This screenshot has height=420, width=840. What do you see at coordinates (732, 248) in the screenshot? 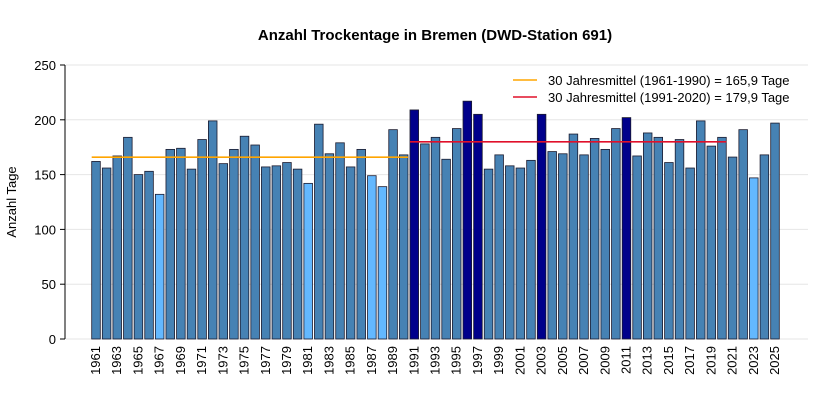
I see `bar-2021` at bounding box center [732, 248].